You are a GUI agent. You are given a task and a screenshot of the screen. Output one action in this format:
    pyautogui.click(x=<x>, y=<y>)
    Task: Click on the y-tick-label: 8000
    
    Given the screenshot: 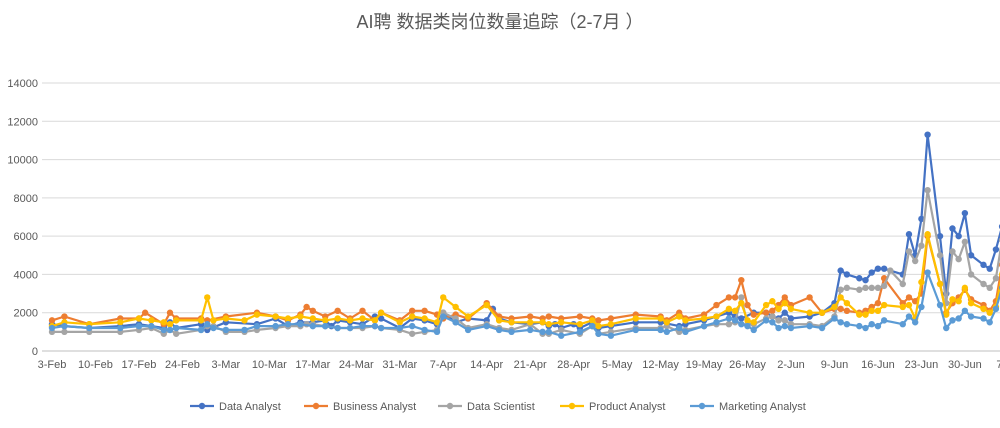 What is the action you would take?
    pyautogui.click(x=26, y=199)
    